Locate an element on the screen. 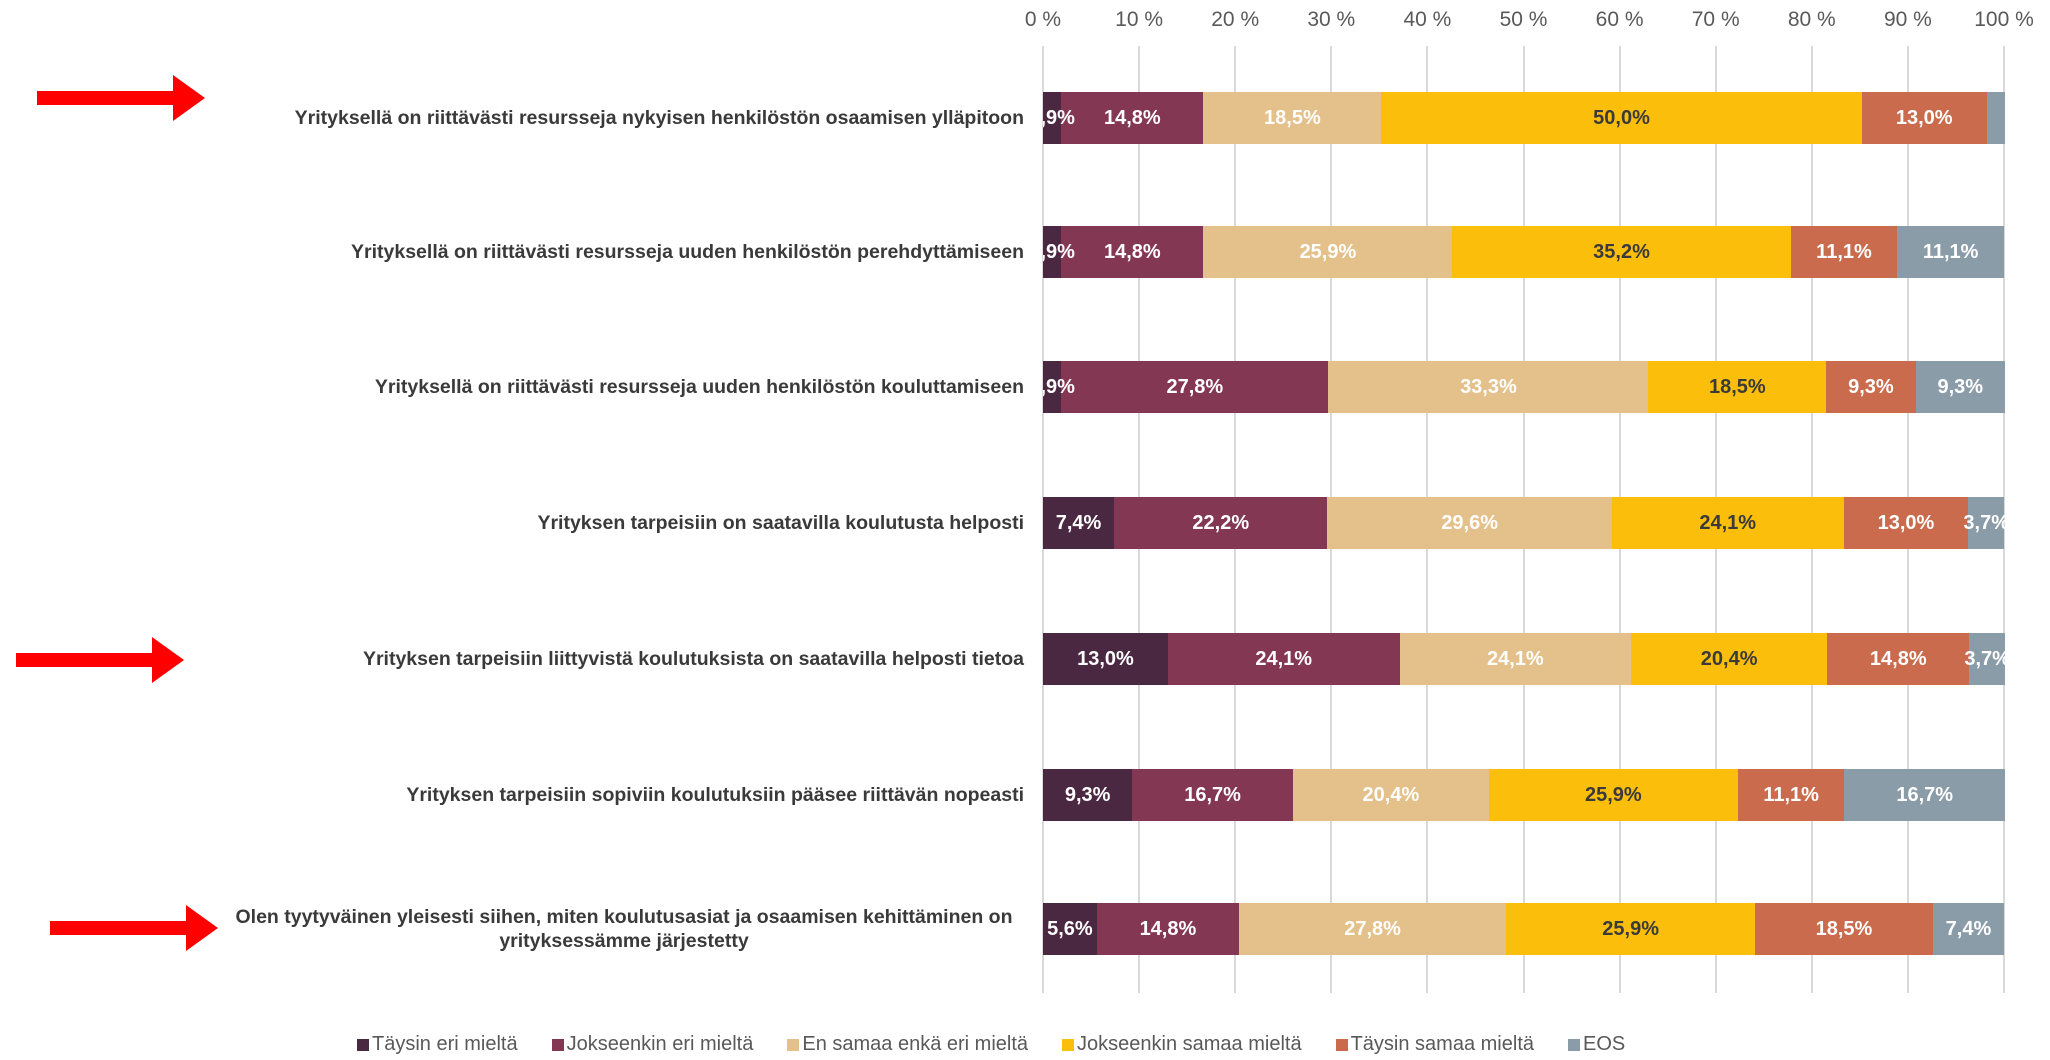 Image resolution: width=2050 pixels, height=1060 pixels. legend-swatch is located at coordinates (793, 1044).